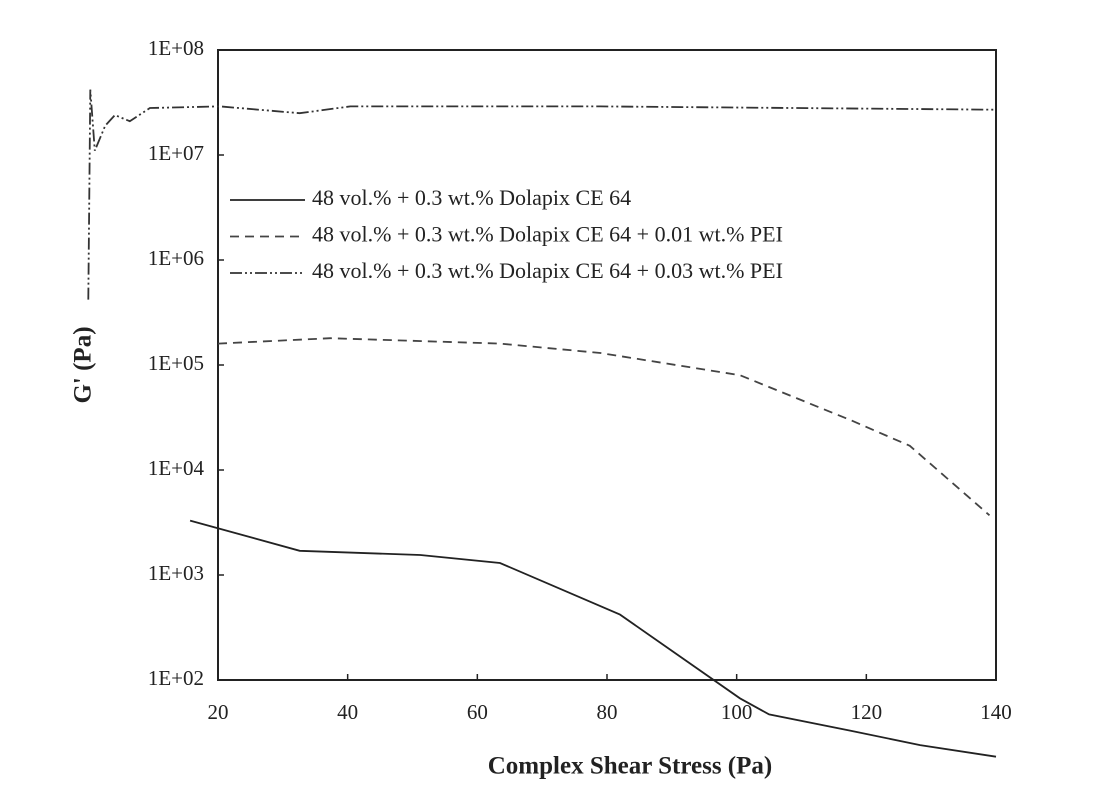 This screenshot has width=1097, height=800. I want to click on y-tick-label: 1E+04, so click(176, 468).